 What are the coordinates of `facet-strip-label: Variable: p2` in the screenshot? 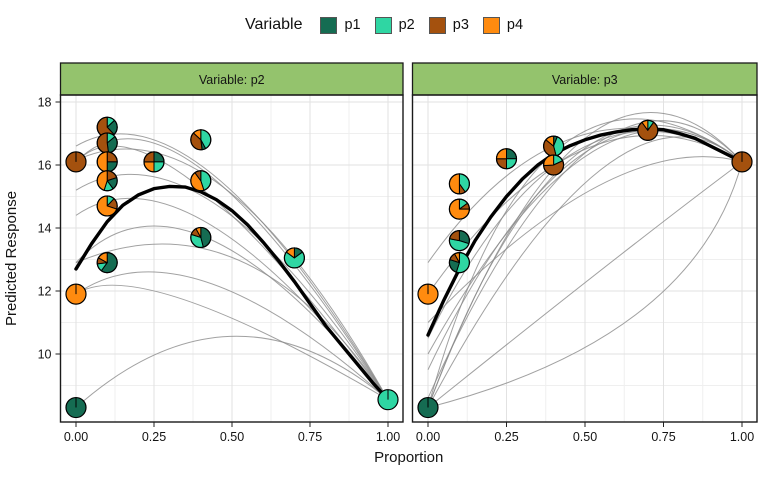 It's located at (232, 80).